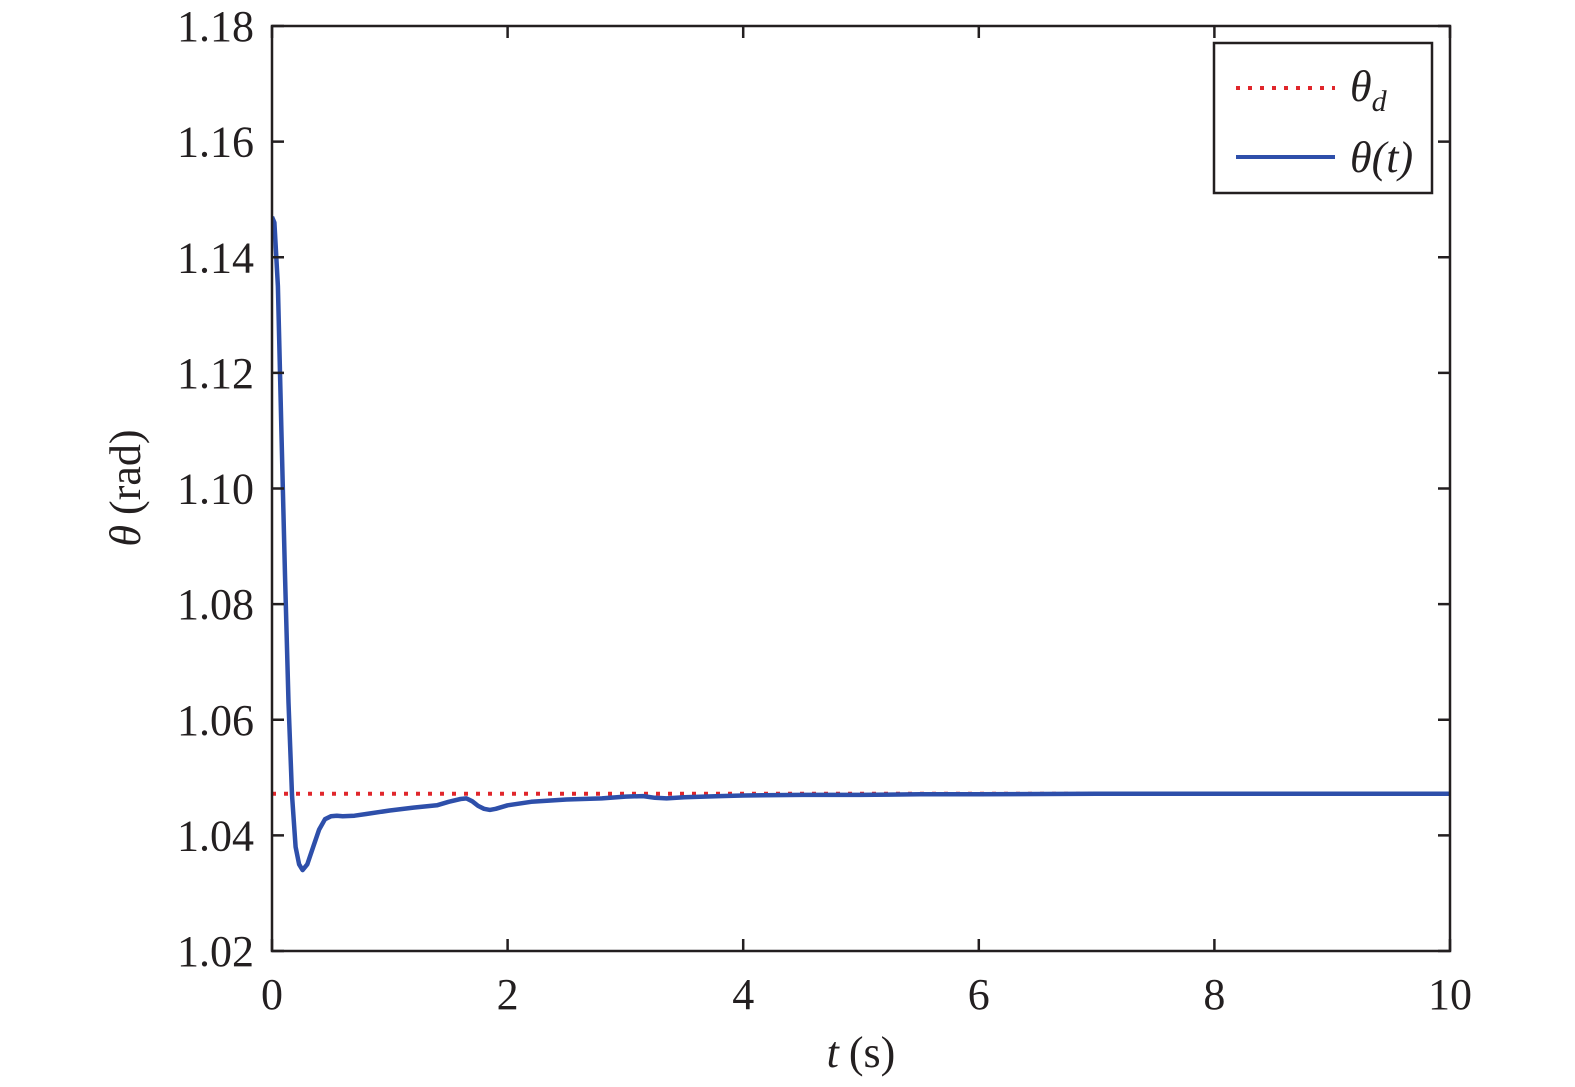 The width and height of the screenshot is (1575, 1087). I want to click on y-tick-label: 1.02, so click(215, 951).